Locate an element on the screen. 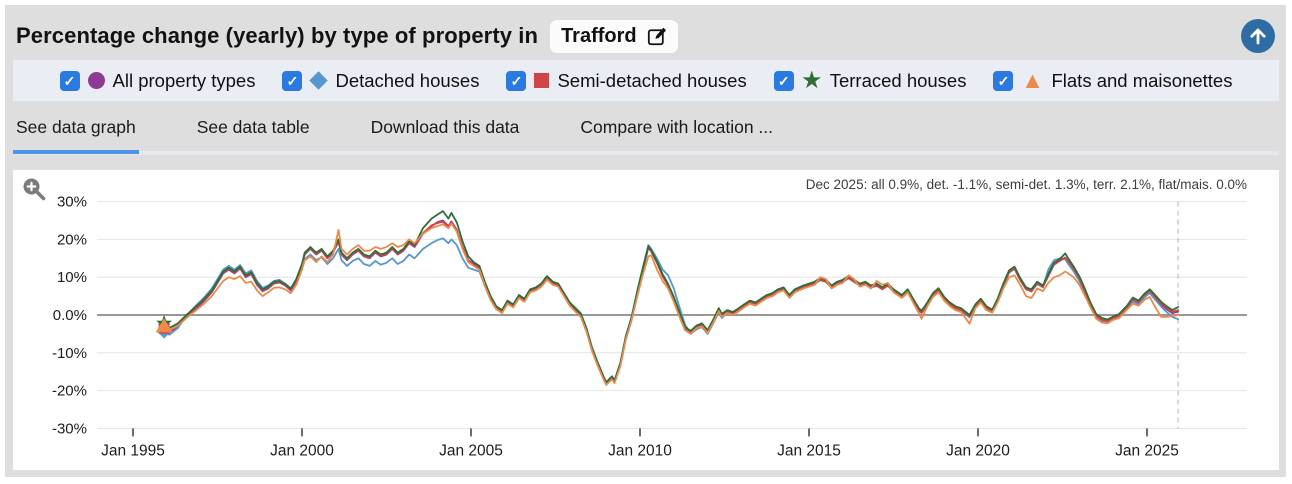  y-axis-tick-label: 10% is located at coordinates (72, 277).